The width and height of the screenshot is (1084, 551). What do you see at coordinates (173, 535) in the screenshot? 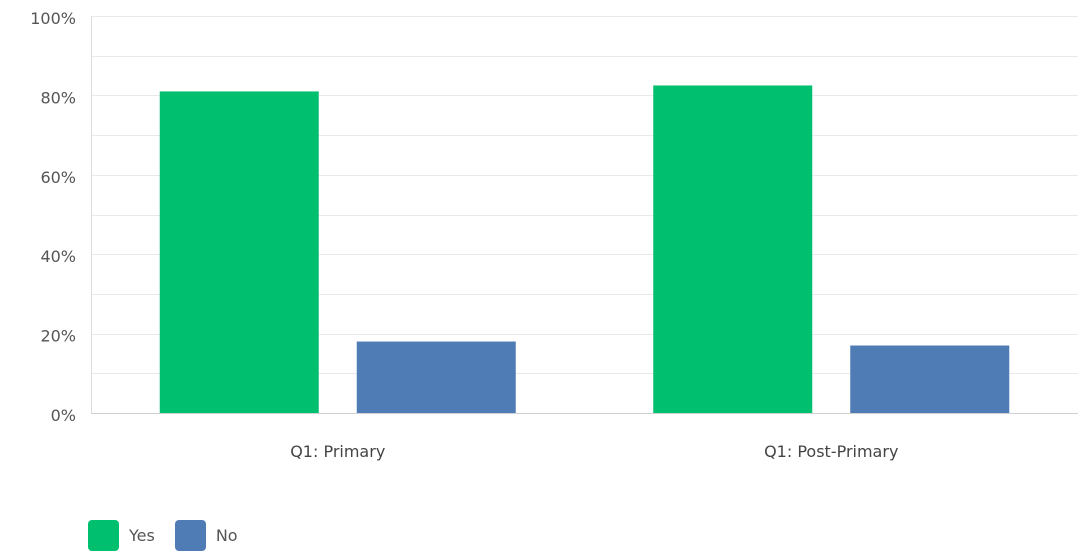
I see `legend: Yes No` at bounding box center [173, 535].